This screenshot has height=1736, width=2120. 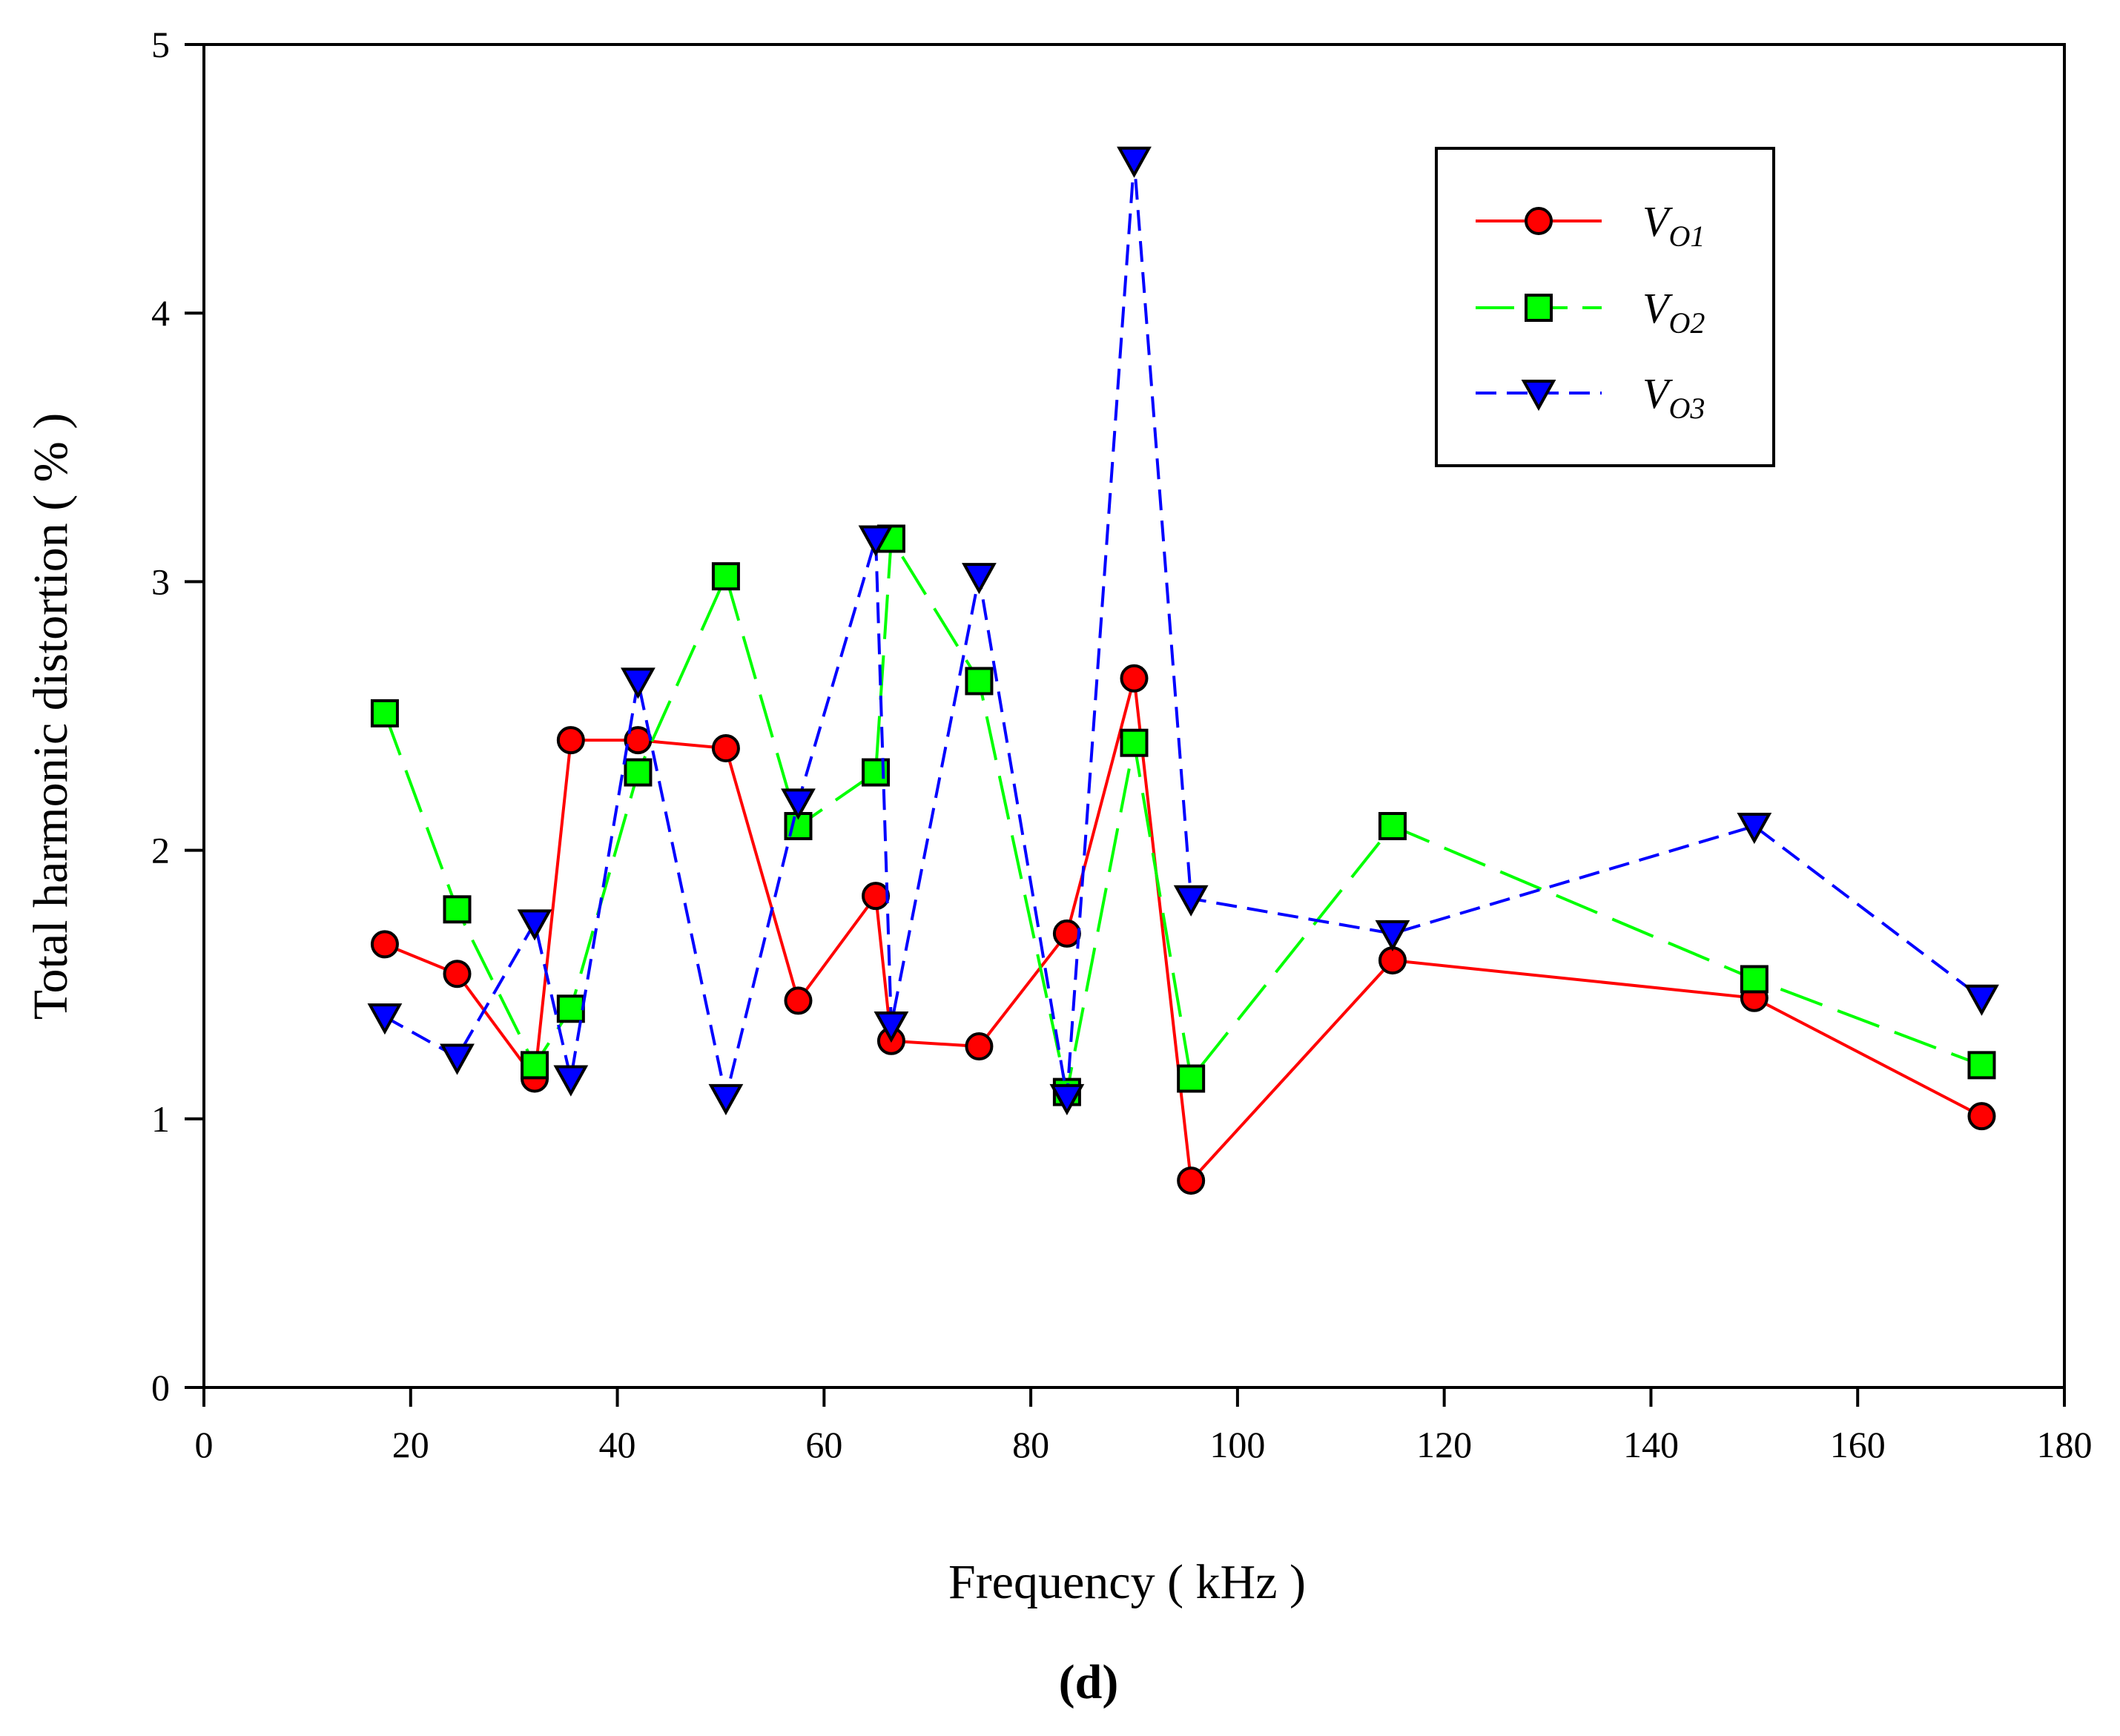 I want to click on x-tick-label: 20, so click(x=410, y=1445).